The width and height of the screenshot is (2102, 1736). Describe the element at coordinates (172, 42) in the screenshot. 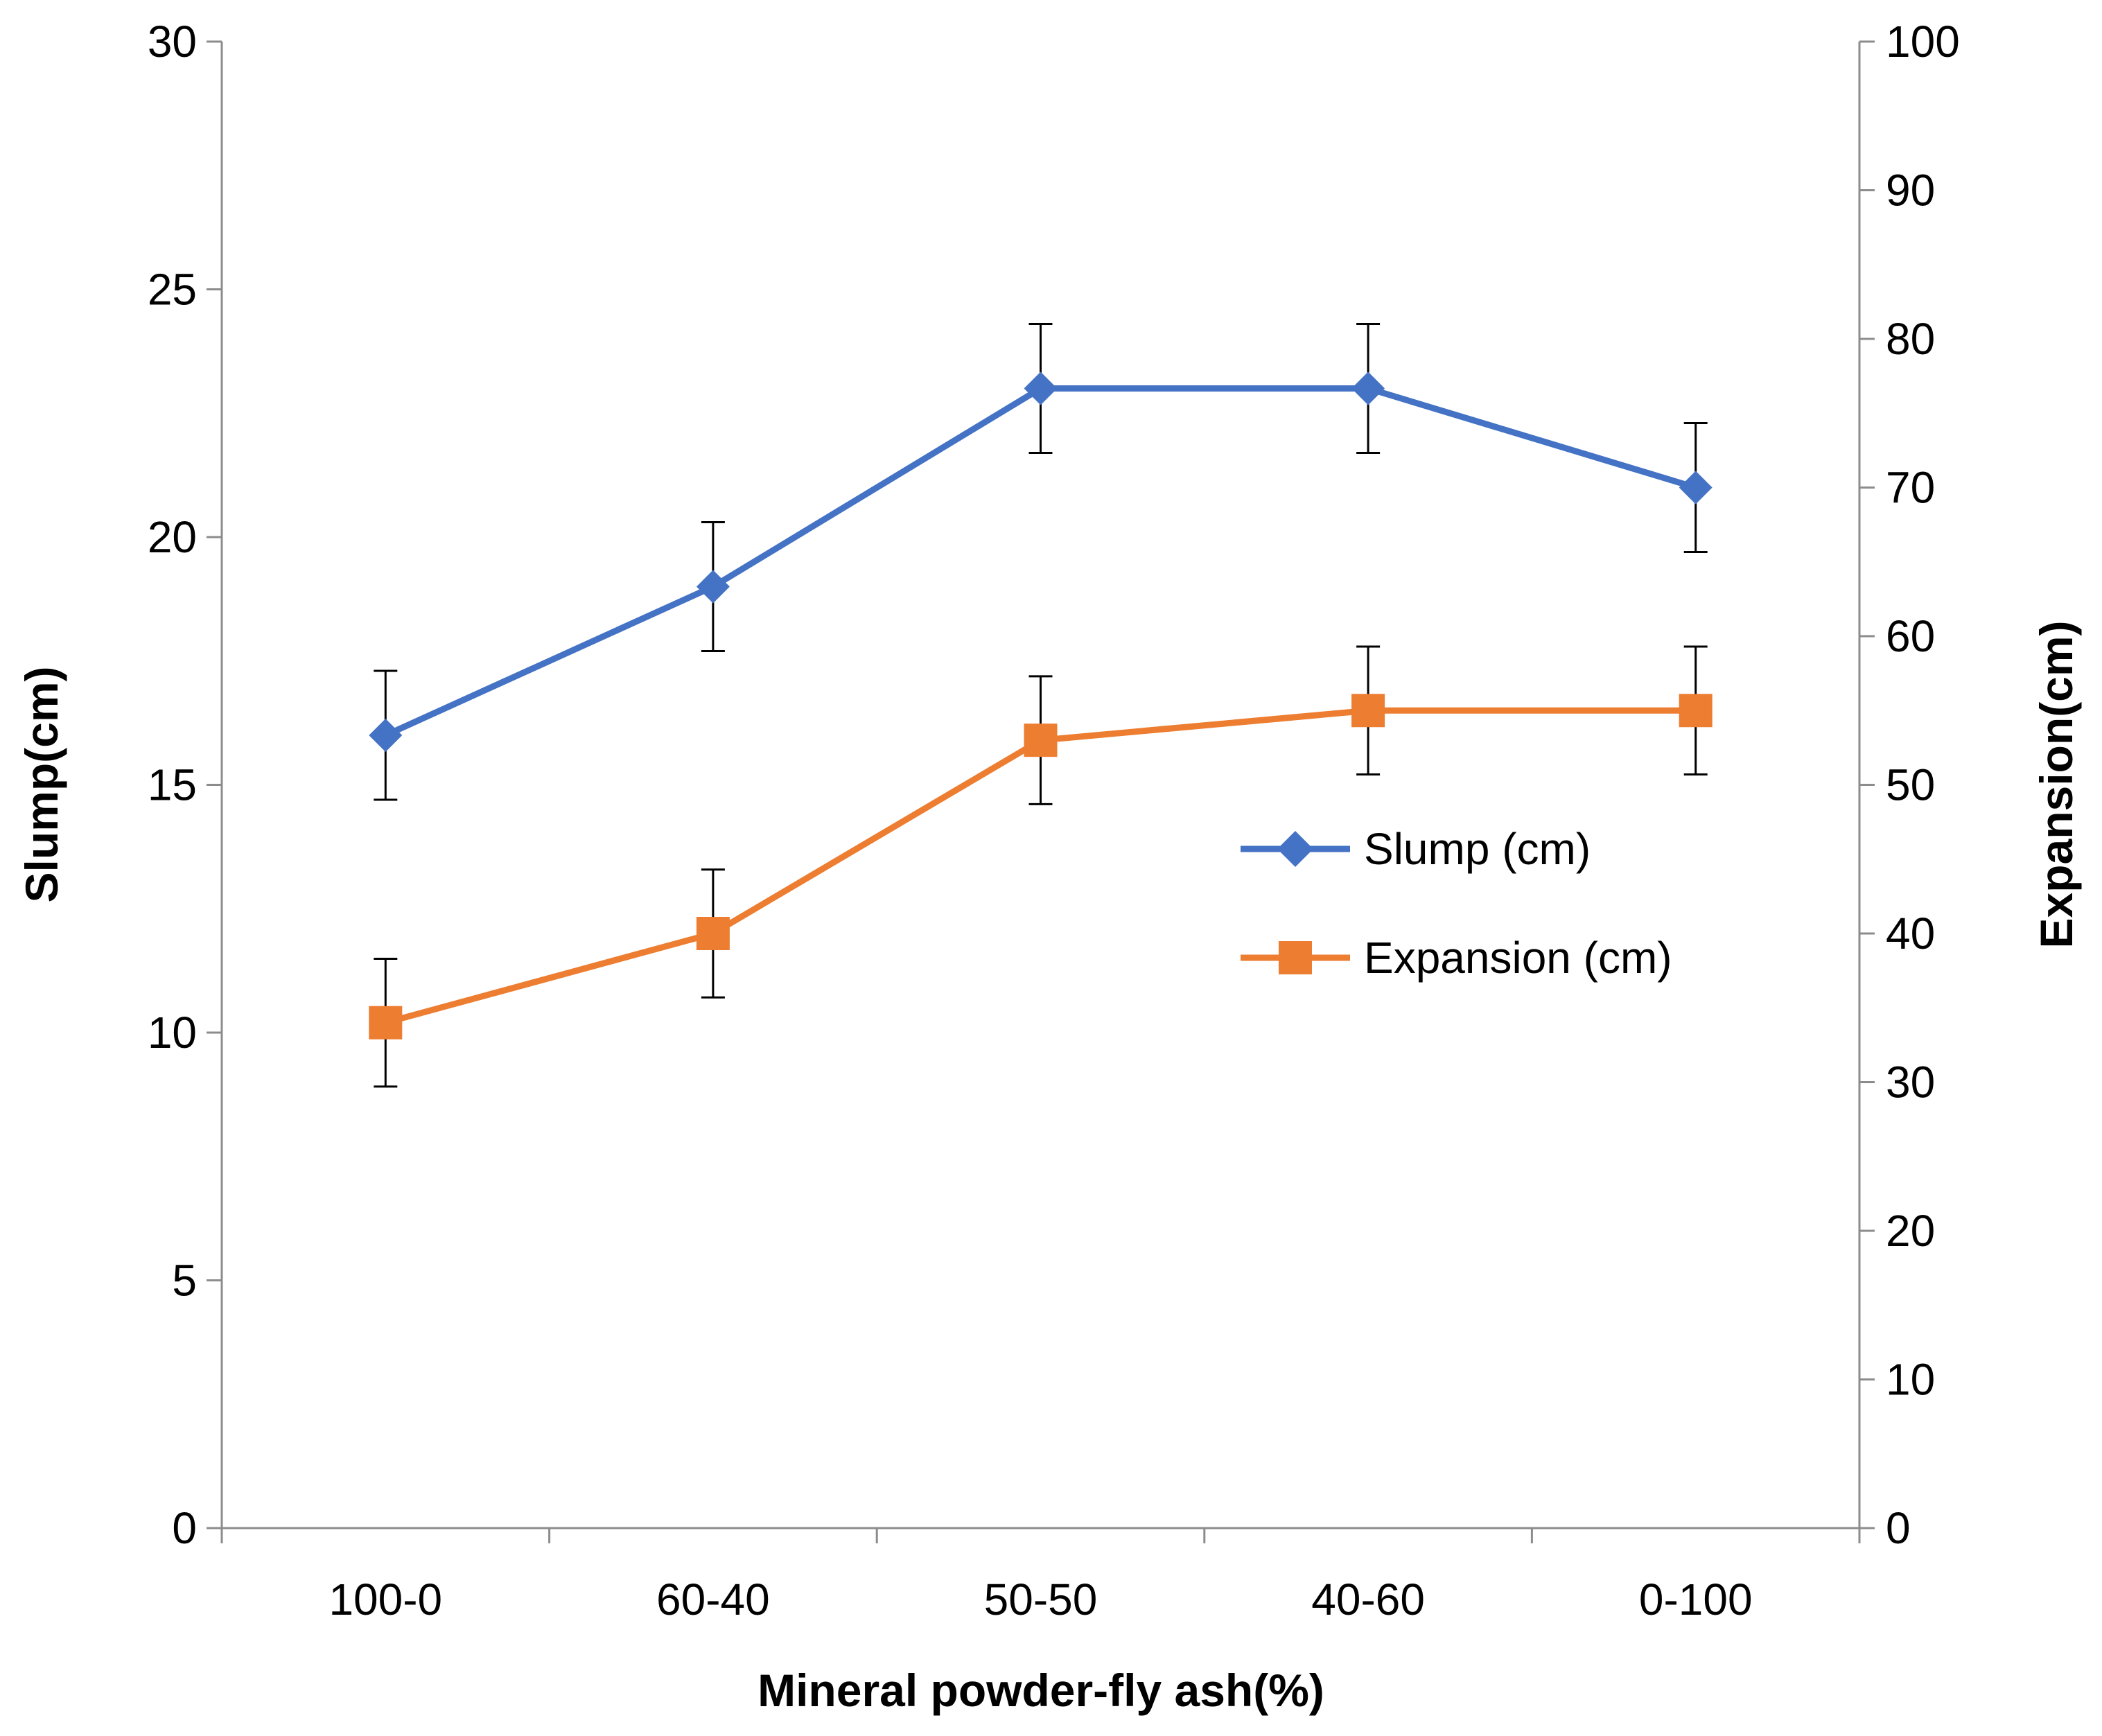

I see `left-y-tick-label: 30` at that location.